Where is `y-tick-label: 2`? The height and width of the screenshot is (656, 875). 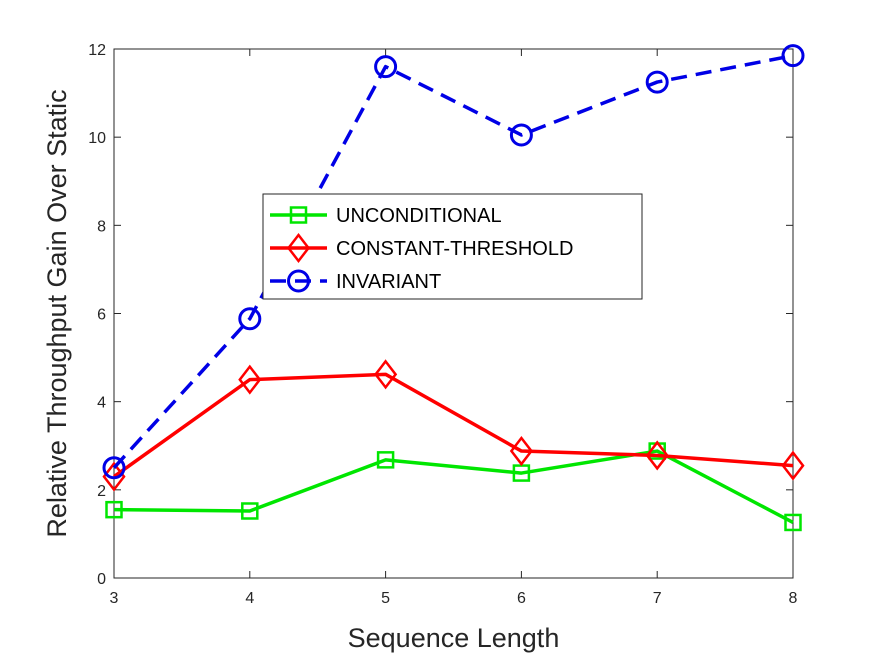
y-tick-label: 2 is located at coordinates (101, 491).